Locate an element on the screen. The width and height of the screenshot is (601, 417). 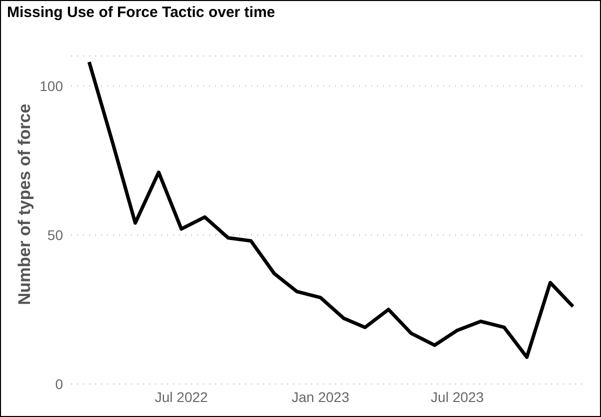
chart-title: Missing Use of Force Tactic over time is located at coordinates (141, 12).